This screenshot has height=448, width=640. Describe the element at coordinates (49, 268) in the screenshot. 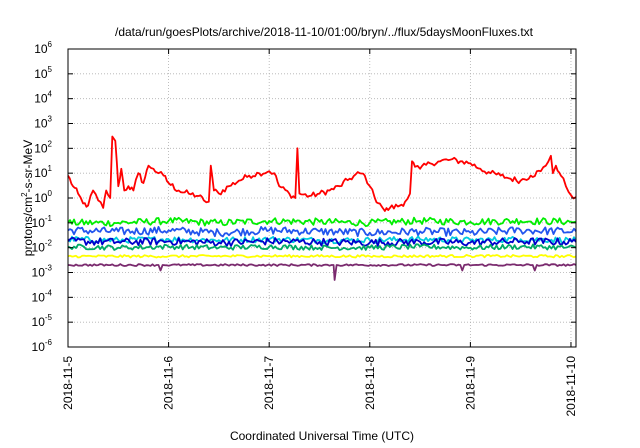

I see `y-tick-exponent: -3` at that location.